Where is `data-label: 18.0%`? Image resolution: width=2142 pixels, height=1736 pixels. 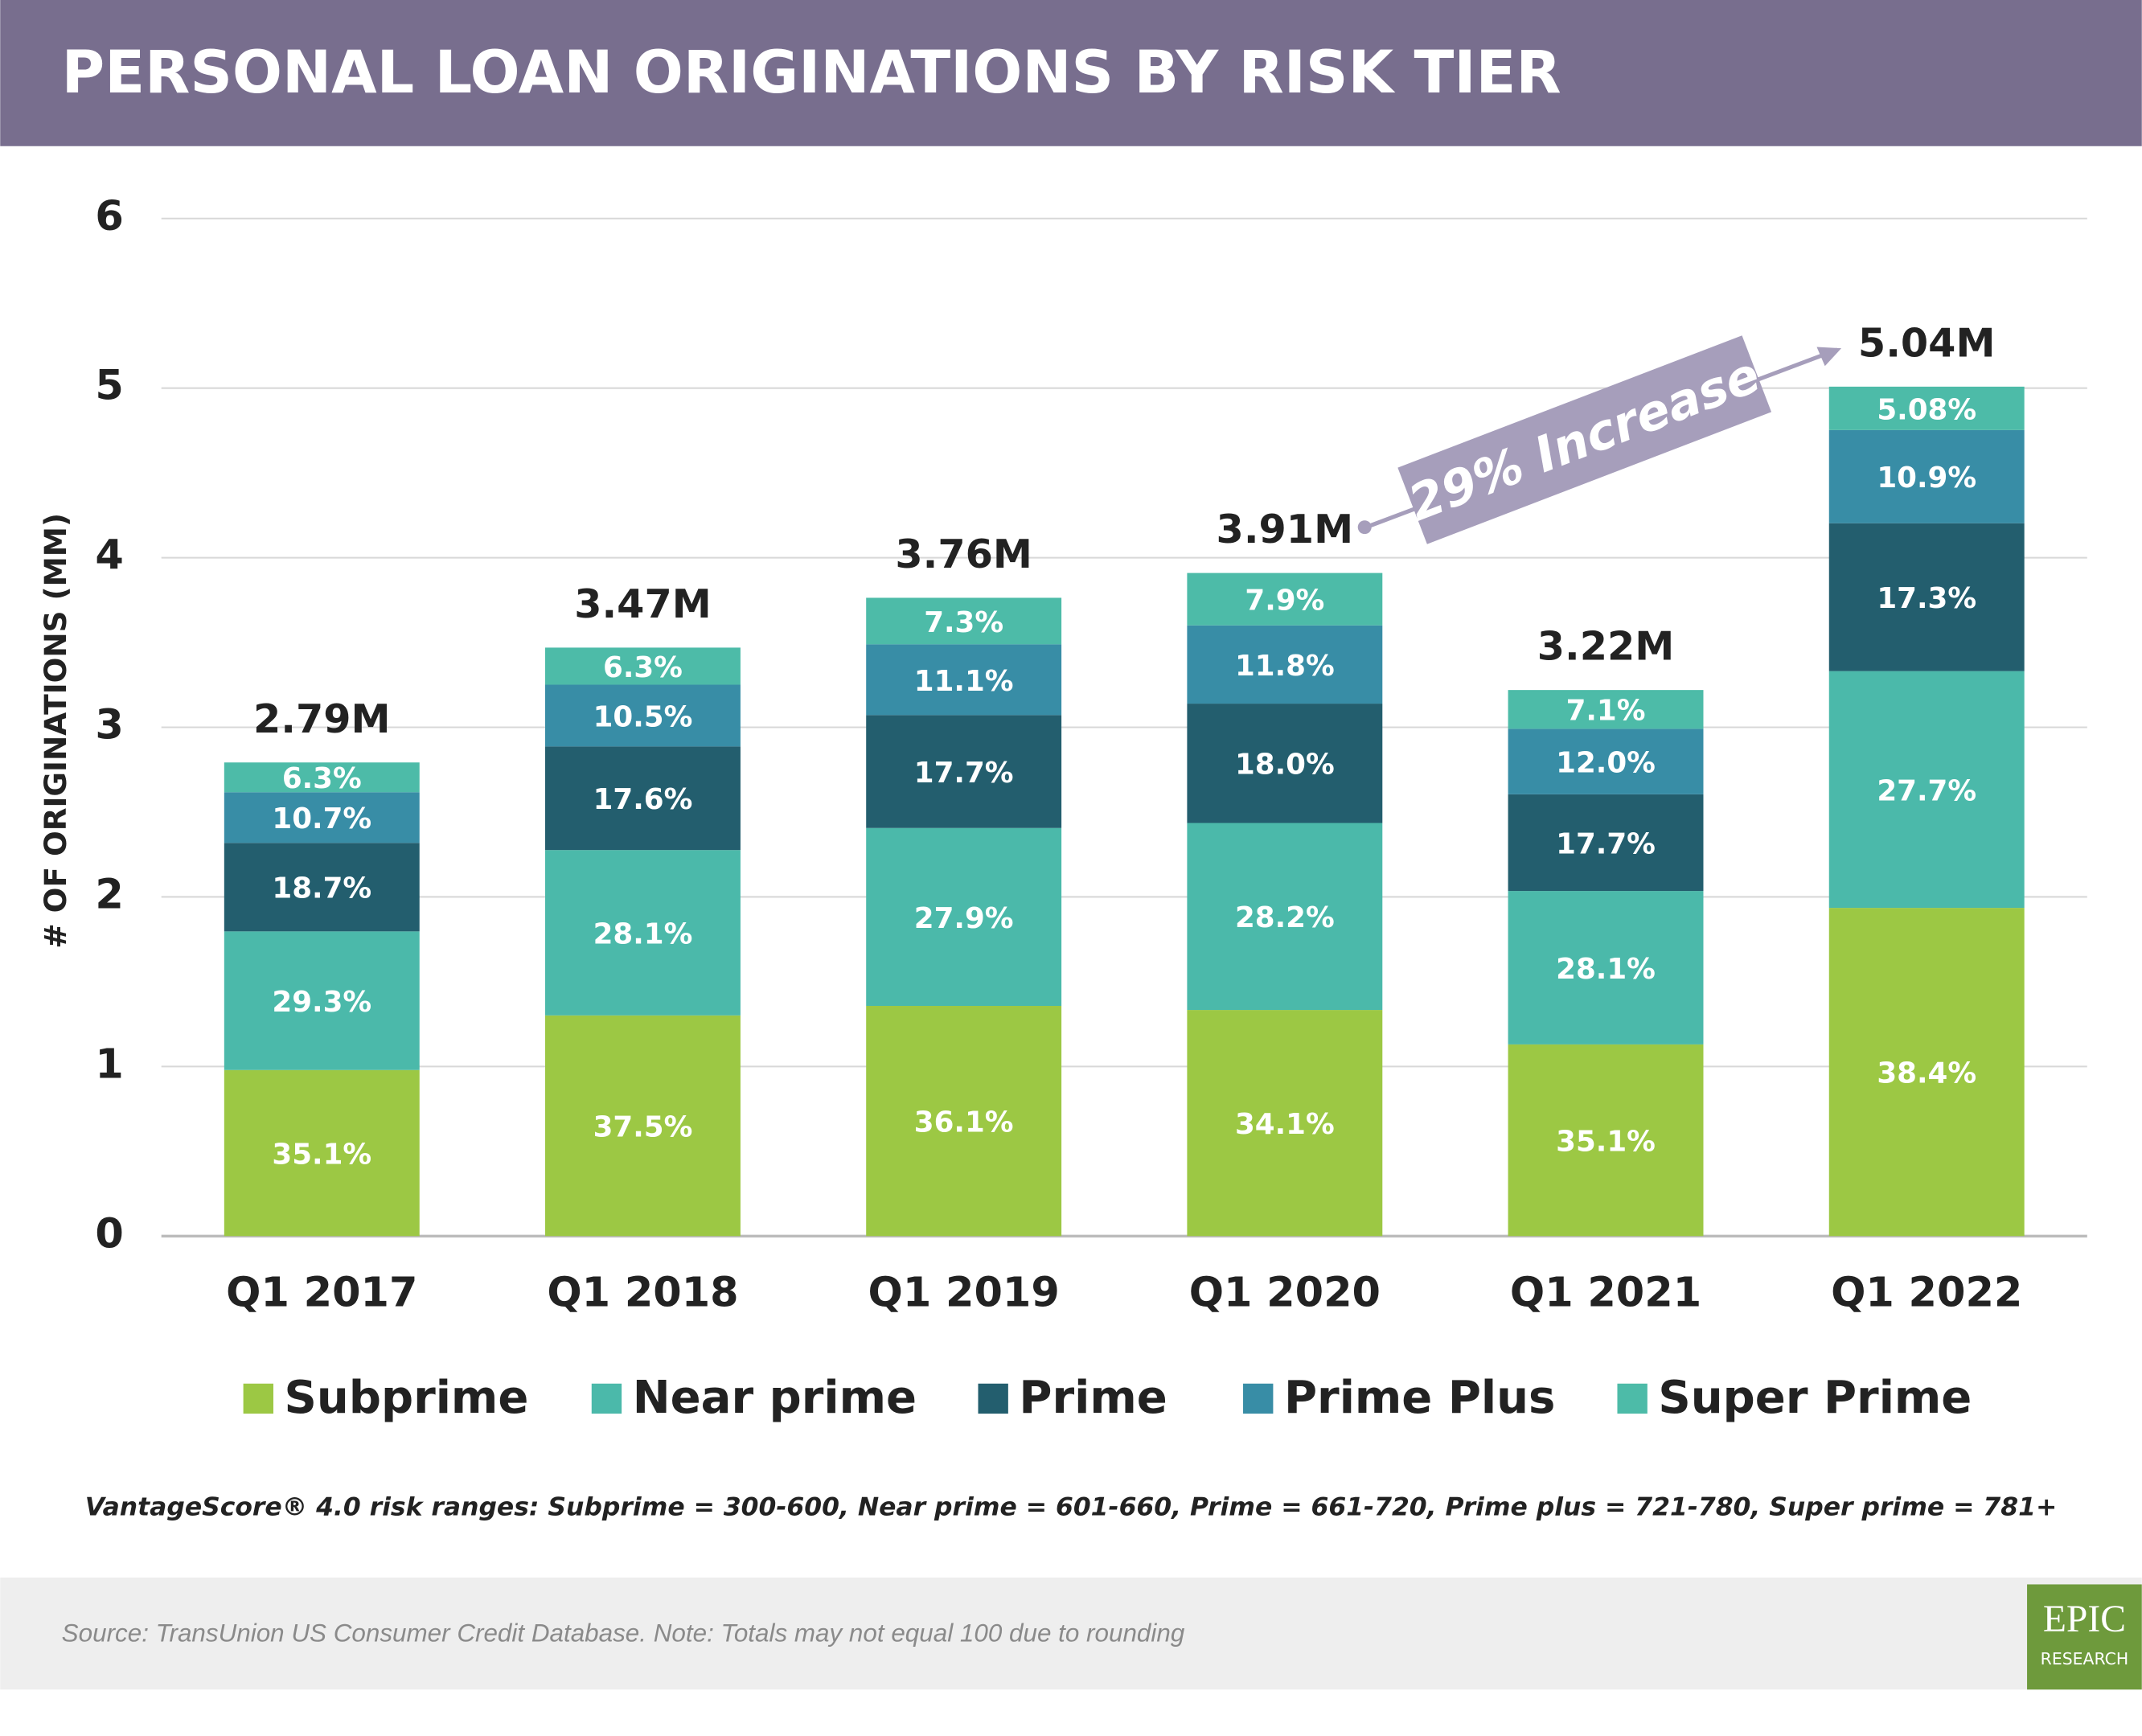 data-label: 18.0% is located at coordinates (1285, 765).